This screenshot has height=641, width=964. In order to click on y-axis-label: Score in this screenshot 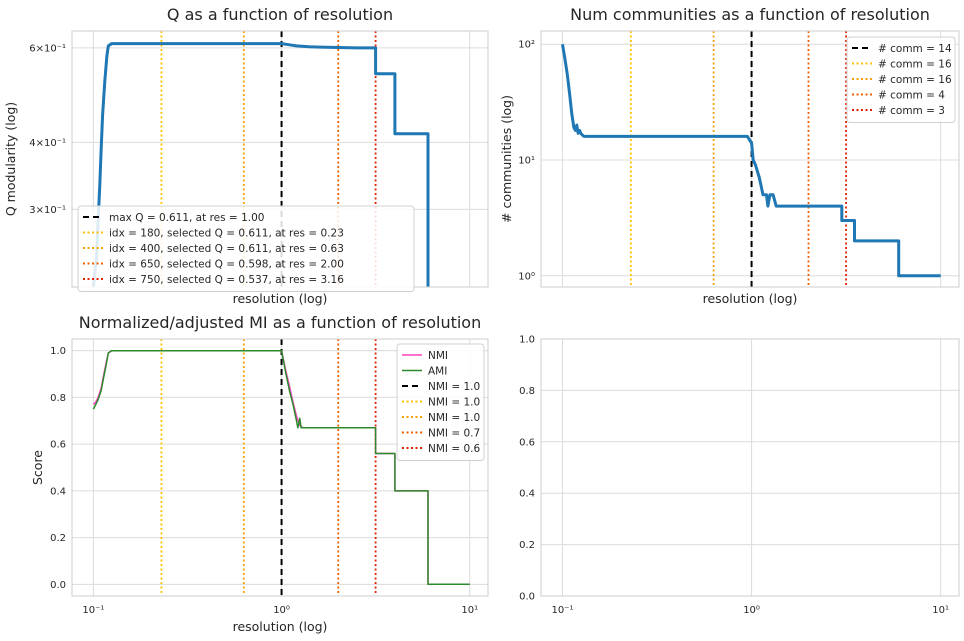, I will do `click(37, 467)`.